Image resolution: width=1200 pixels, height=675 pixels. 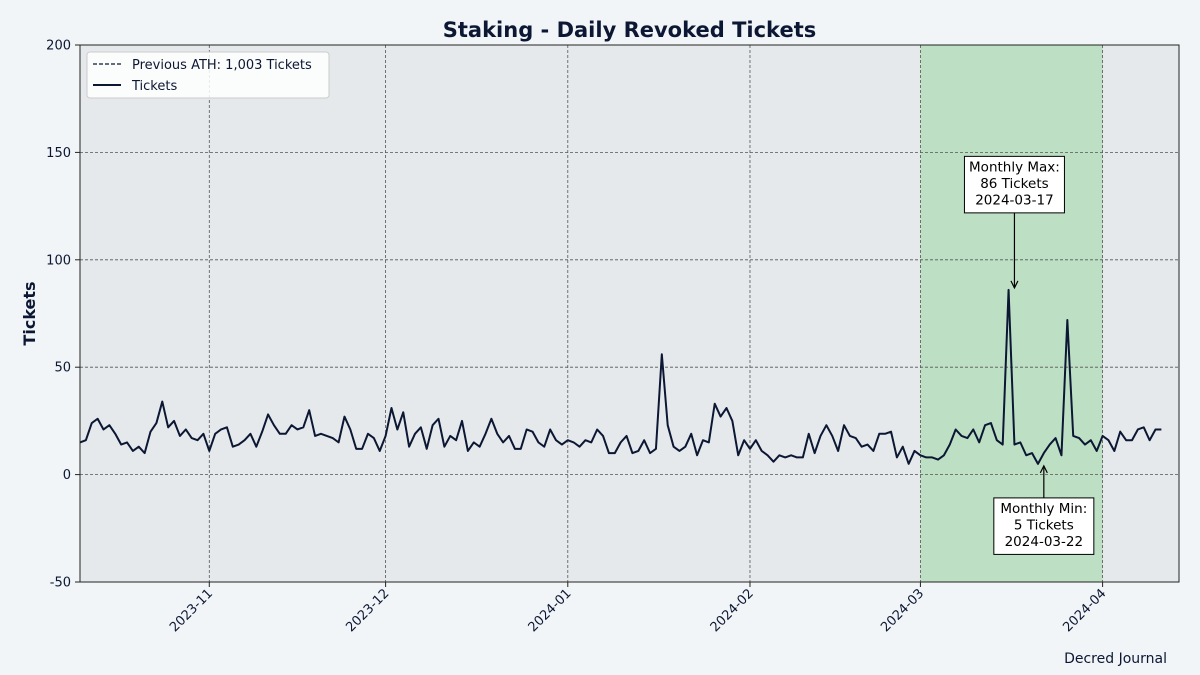 What do you see at coordinates (67, 475) in the screenshot?
I see `y-tick-label: 0` at bounding box center [67, 475].